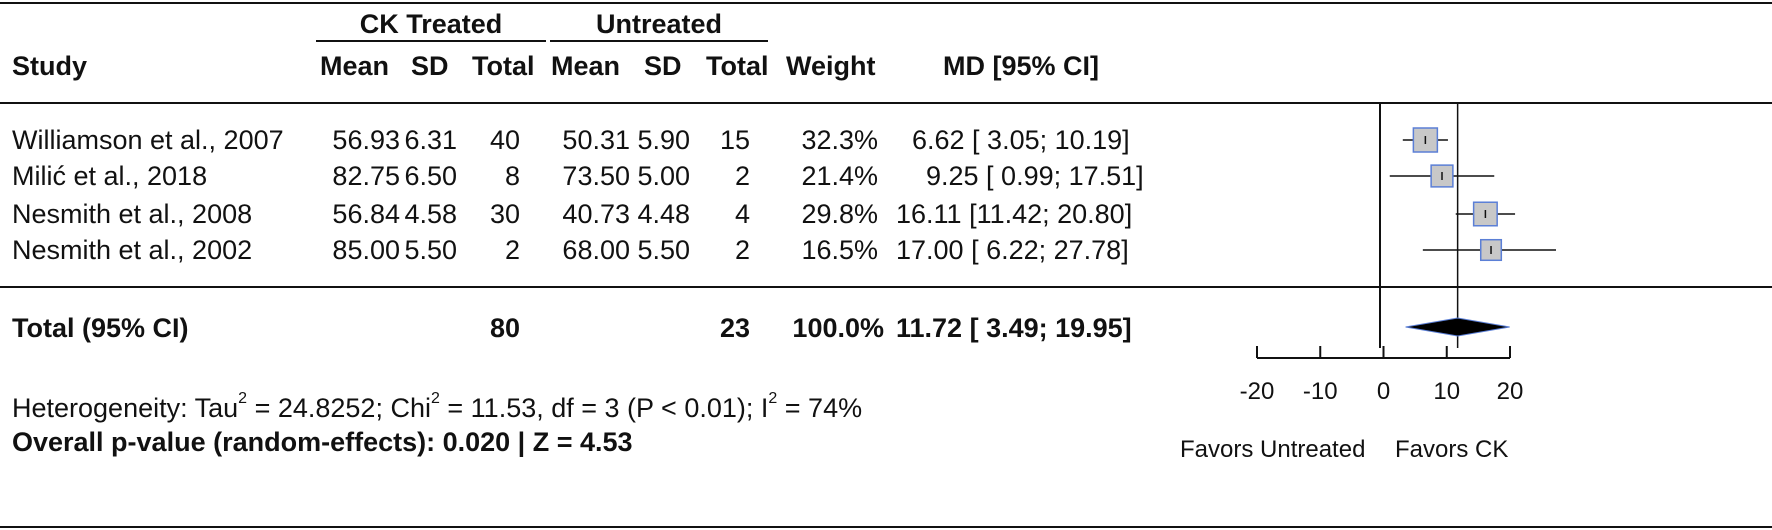  I want to click on md-ci: 6.62 [ 3.05; 10.19], so click(1021, 140).